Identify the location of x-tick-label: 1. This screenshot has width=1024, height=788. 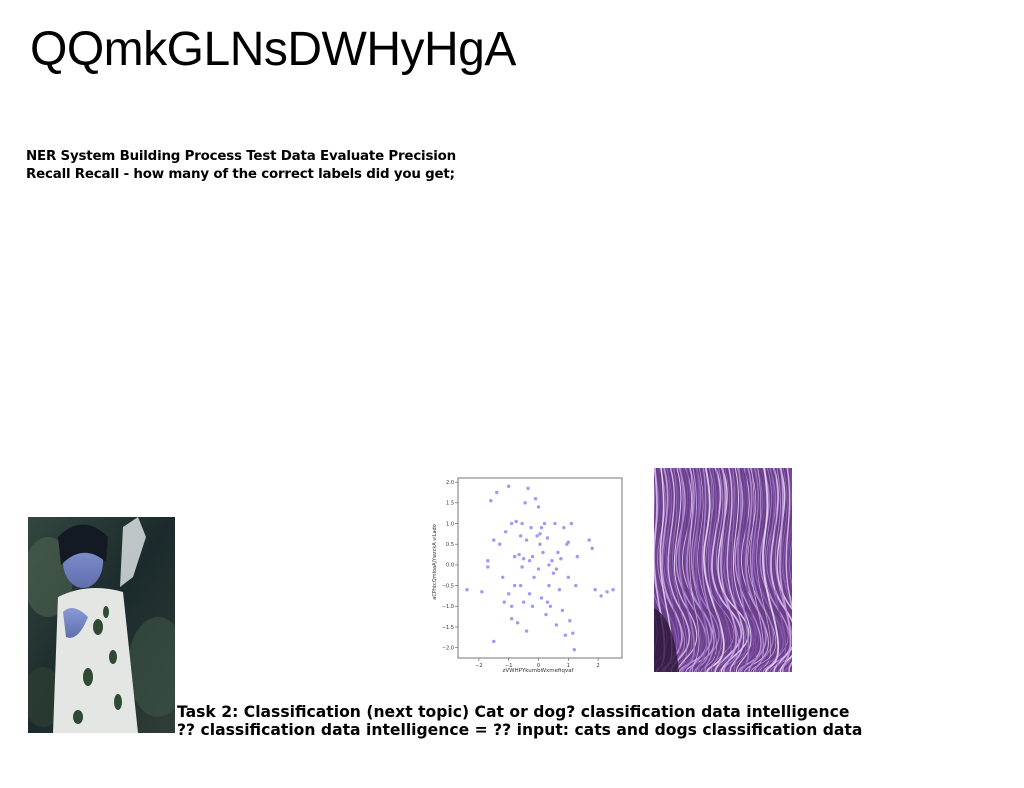
(568, 666).